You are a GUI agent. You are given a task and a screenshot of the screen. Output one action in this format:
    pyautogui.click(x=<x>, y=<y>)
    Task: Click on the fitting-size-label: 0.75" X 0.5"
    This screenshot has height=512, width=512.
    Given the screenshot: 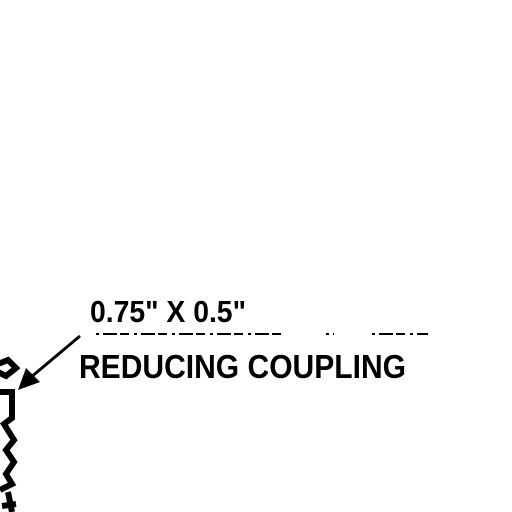 What is the action you would take?
    pyautogui.click(x=168, y=311)
    